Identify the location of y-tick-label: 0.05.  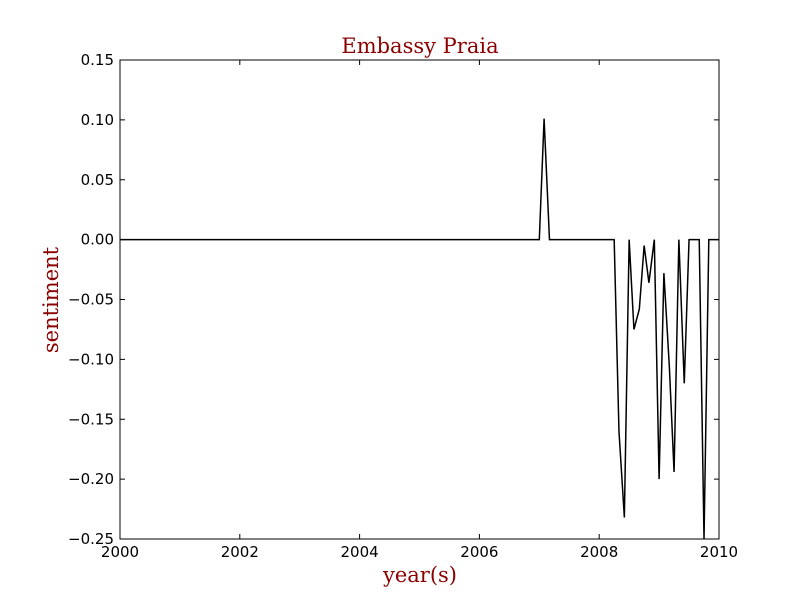
(97, 180).